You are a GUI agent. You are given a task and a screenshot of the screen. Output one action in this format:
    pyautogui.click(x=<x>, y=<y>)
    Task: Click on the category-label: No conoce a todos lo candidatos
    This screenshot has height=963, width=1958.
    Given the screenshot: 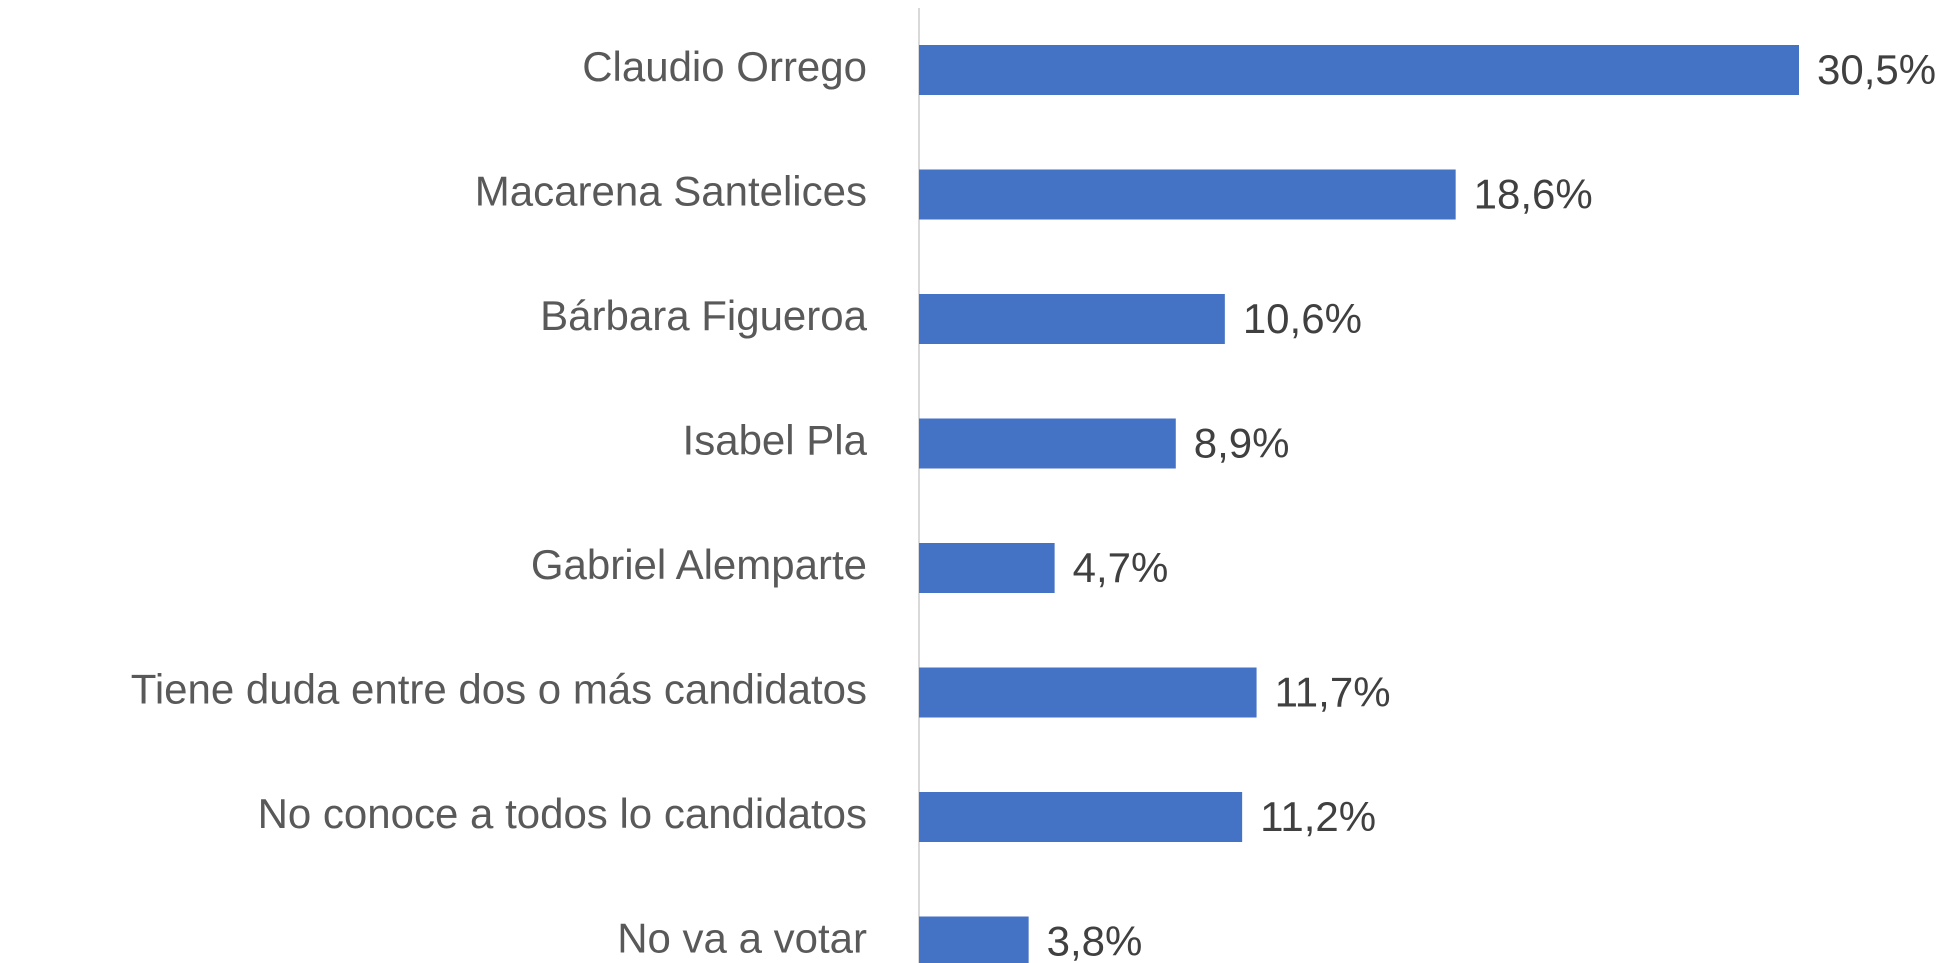 What is the action you would take?
    pyautogui.click(x=562, y=813)
    